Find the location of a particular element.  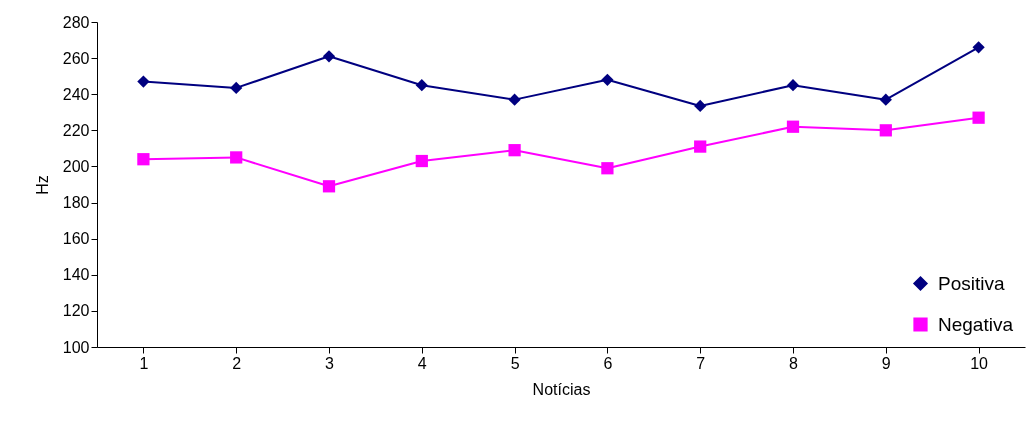

y-tick-label: 180 is located at coordinates (76, 203).